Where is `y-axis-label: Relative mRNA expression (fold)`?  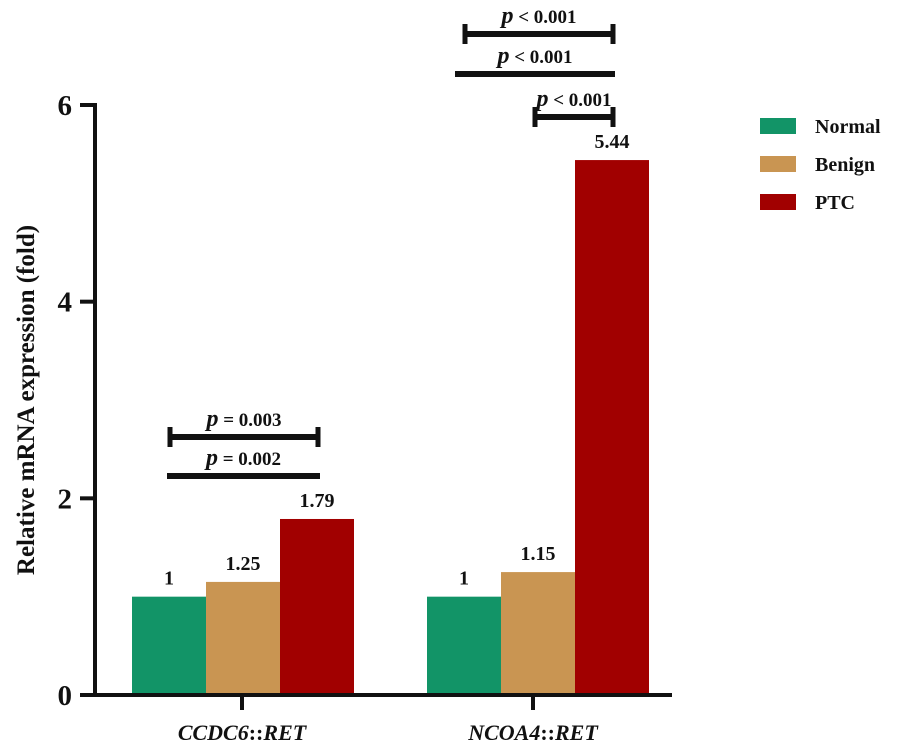 y-axis-label: Relative mRNA expression (fold) is located at coordinates (26, 400).